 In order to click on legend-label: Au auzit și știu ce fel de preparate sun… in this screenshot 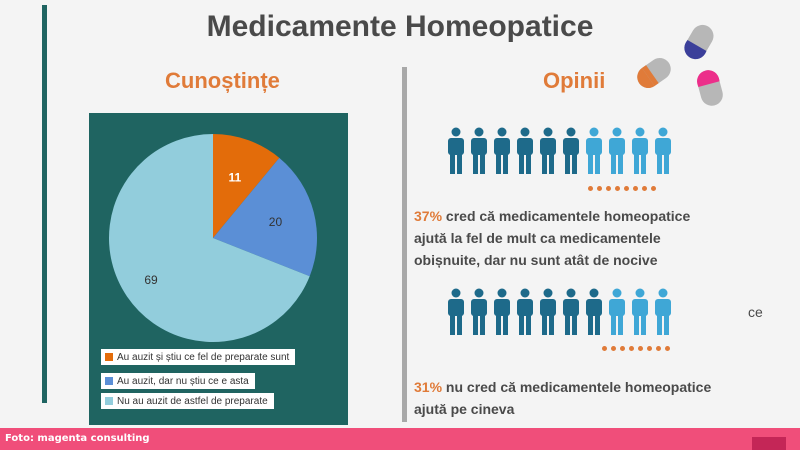, I will do `click(203, 357)`.